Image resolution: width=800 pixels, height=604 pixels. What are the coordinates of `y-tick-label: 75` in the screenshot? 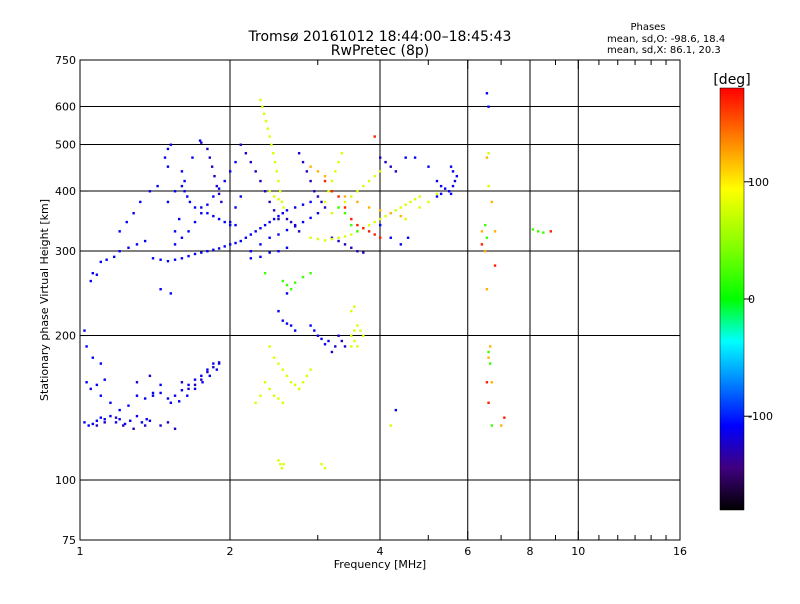 It's located at (69, 540).